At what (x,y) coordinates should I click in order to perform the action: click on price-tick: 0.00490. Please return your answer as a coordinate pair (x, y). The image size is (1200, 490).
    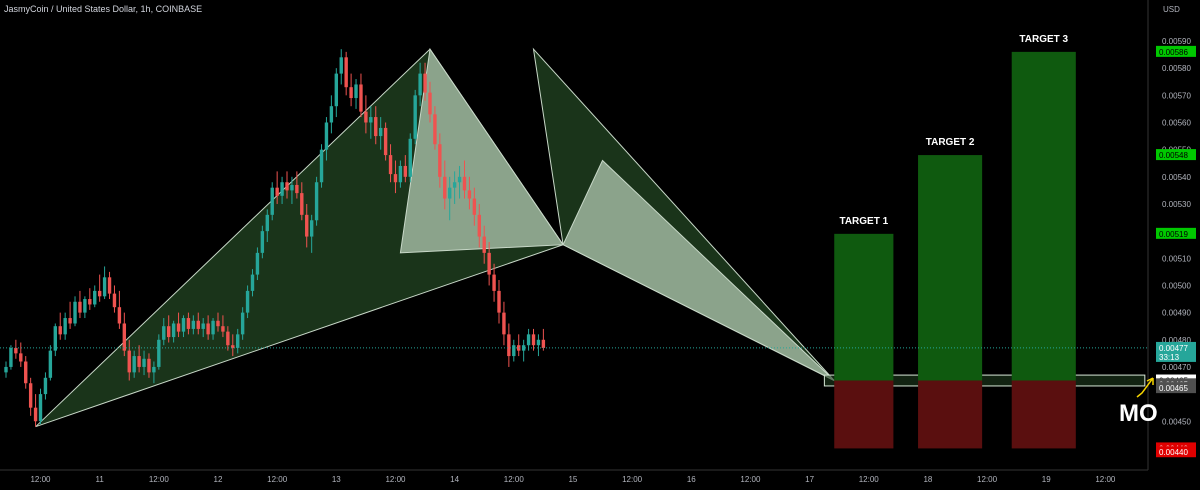
    Looking at the image, I should click on (1176, 313).